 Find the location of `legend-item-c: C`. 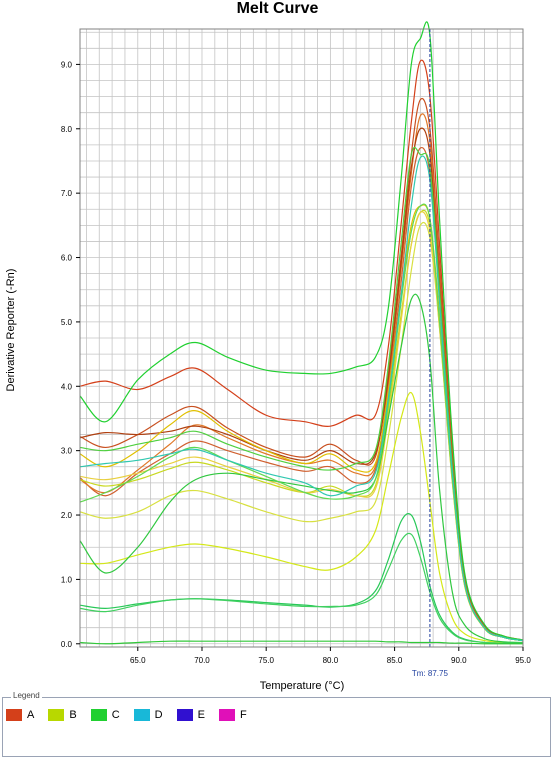

legend-item-c: C is located at coordinates (105, 715).